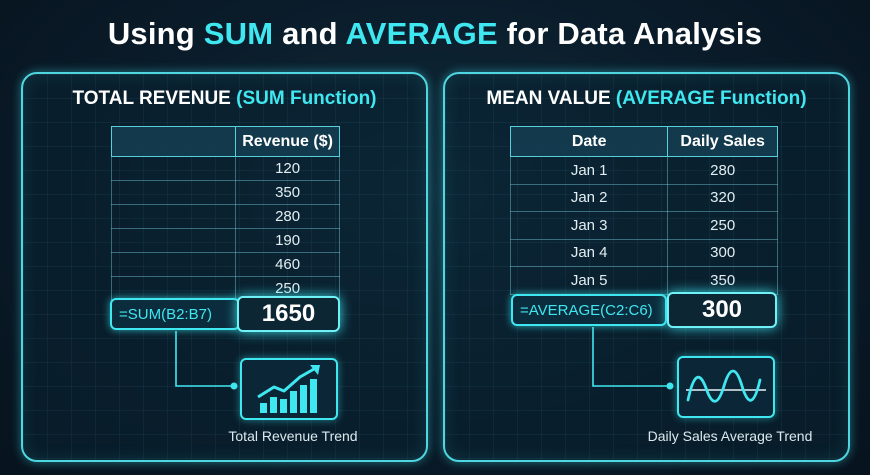 Image resolution: width=870 pixels, height=475 pixels. What do you see at coordinates (589, 252) in the screenshot?
I see `table-cell: Jan 4` at bounding box center [589, 252].